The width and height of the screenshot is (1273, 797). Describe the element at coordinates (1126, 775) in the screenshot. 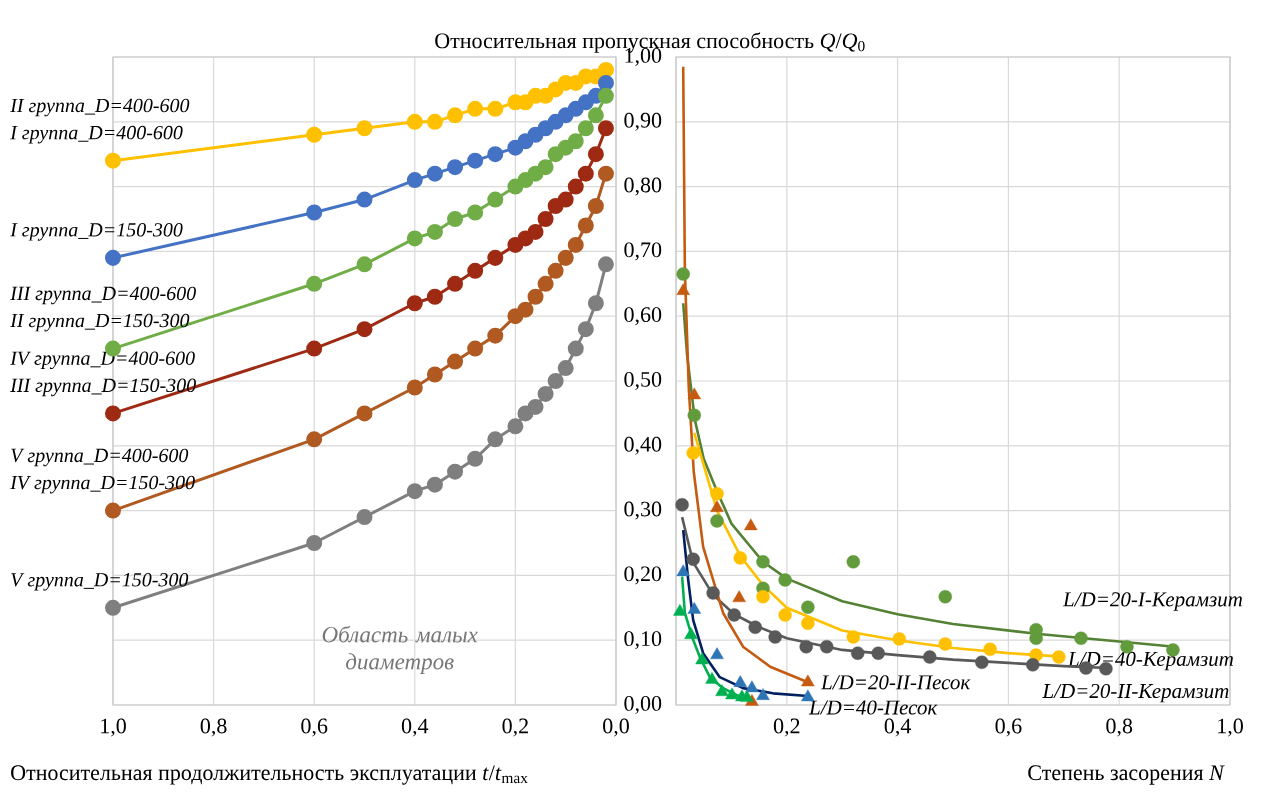

I see `x-axis-title: Степень засорения N` at that location.